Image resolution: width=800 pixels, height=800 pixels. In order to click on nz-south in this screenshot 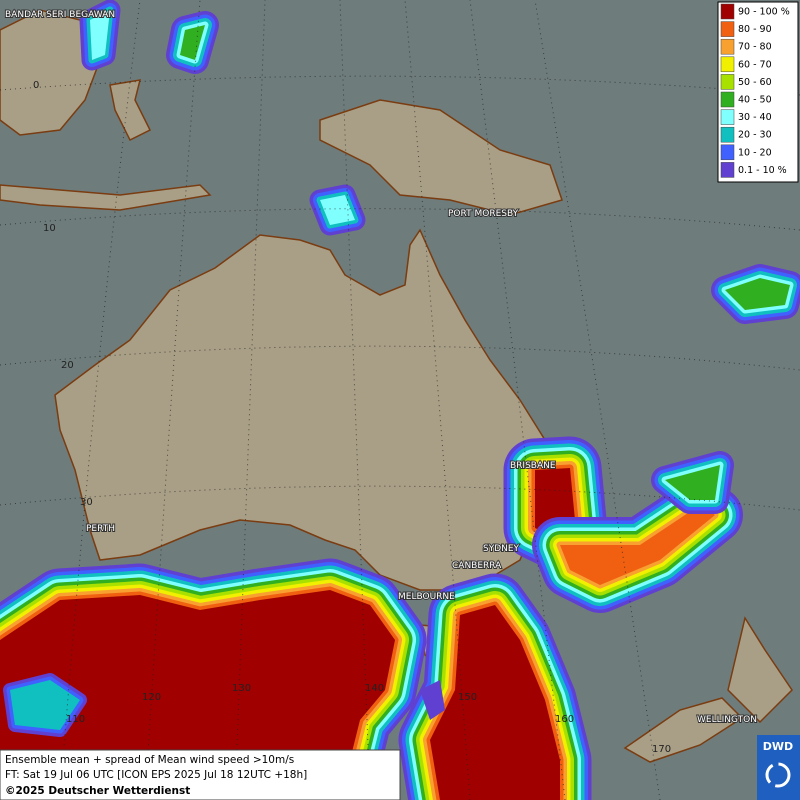, I will do `click(683, 730)`.